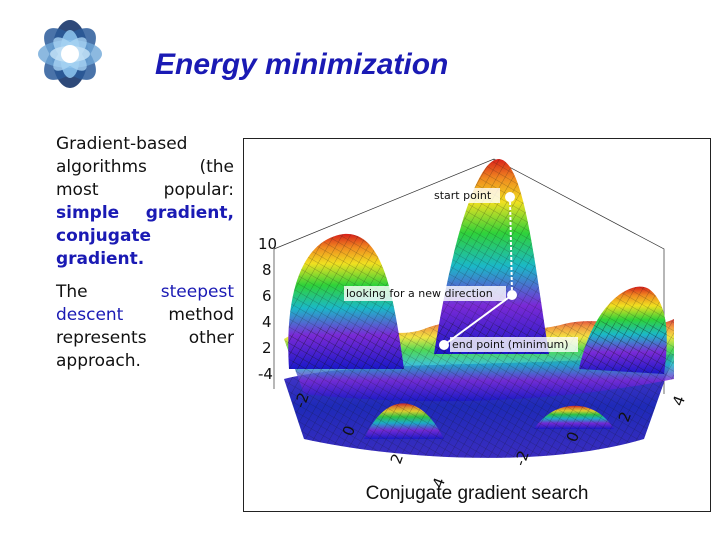 The width and height of the screenshot is (720, 540). I want to click on steepest-descent-term: steepest descent, so click(145, 303).